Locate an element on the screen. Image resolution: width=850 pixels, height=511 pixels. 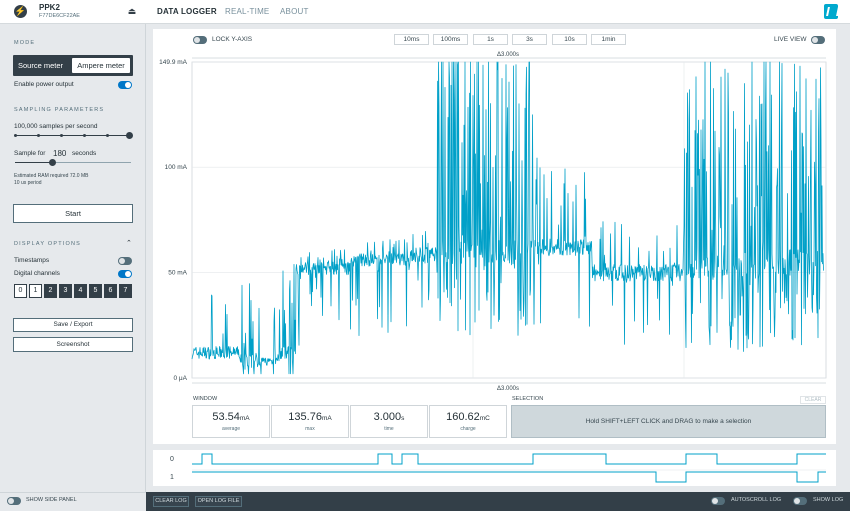
zoom-10ms-button: 10ms is located at coordinates (411, 39).